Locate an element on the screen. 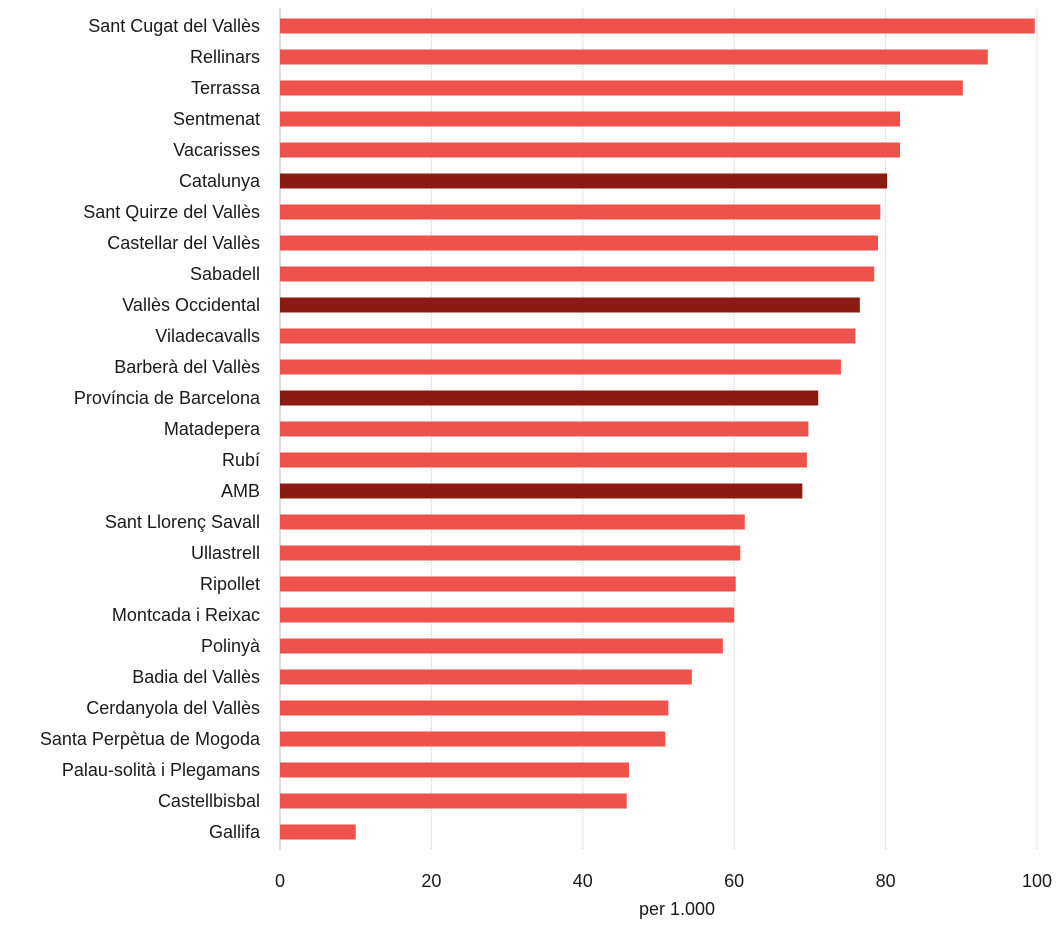  bar-rellinars is located at coordinates (634, 57).